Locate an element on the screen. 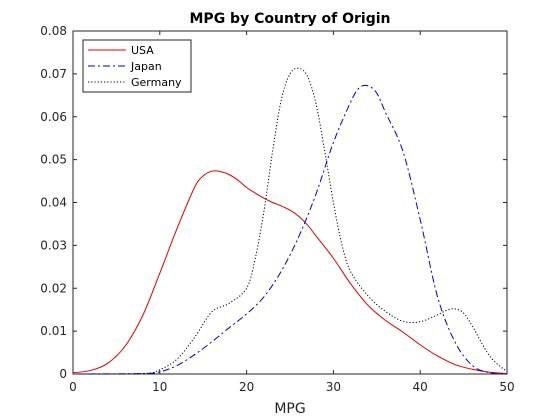  chart-title: MPG by Country of Origin is located at coordinates (290, 19).